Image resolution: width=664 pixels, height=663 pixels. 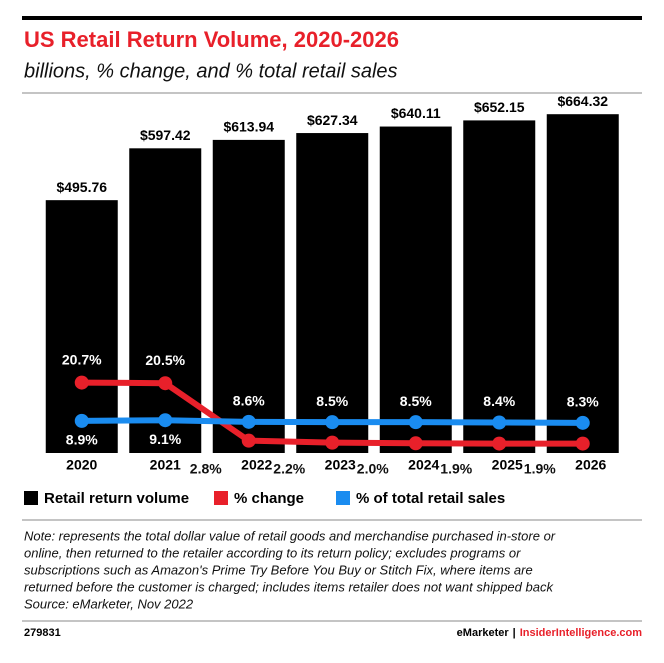 I want to click on legend-label: % of total retail sales, so click(x=430, y=498).